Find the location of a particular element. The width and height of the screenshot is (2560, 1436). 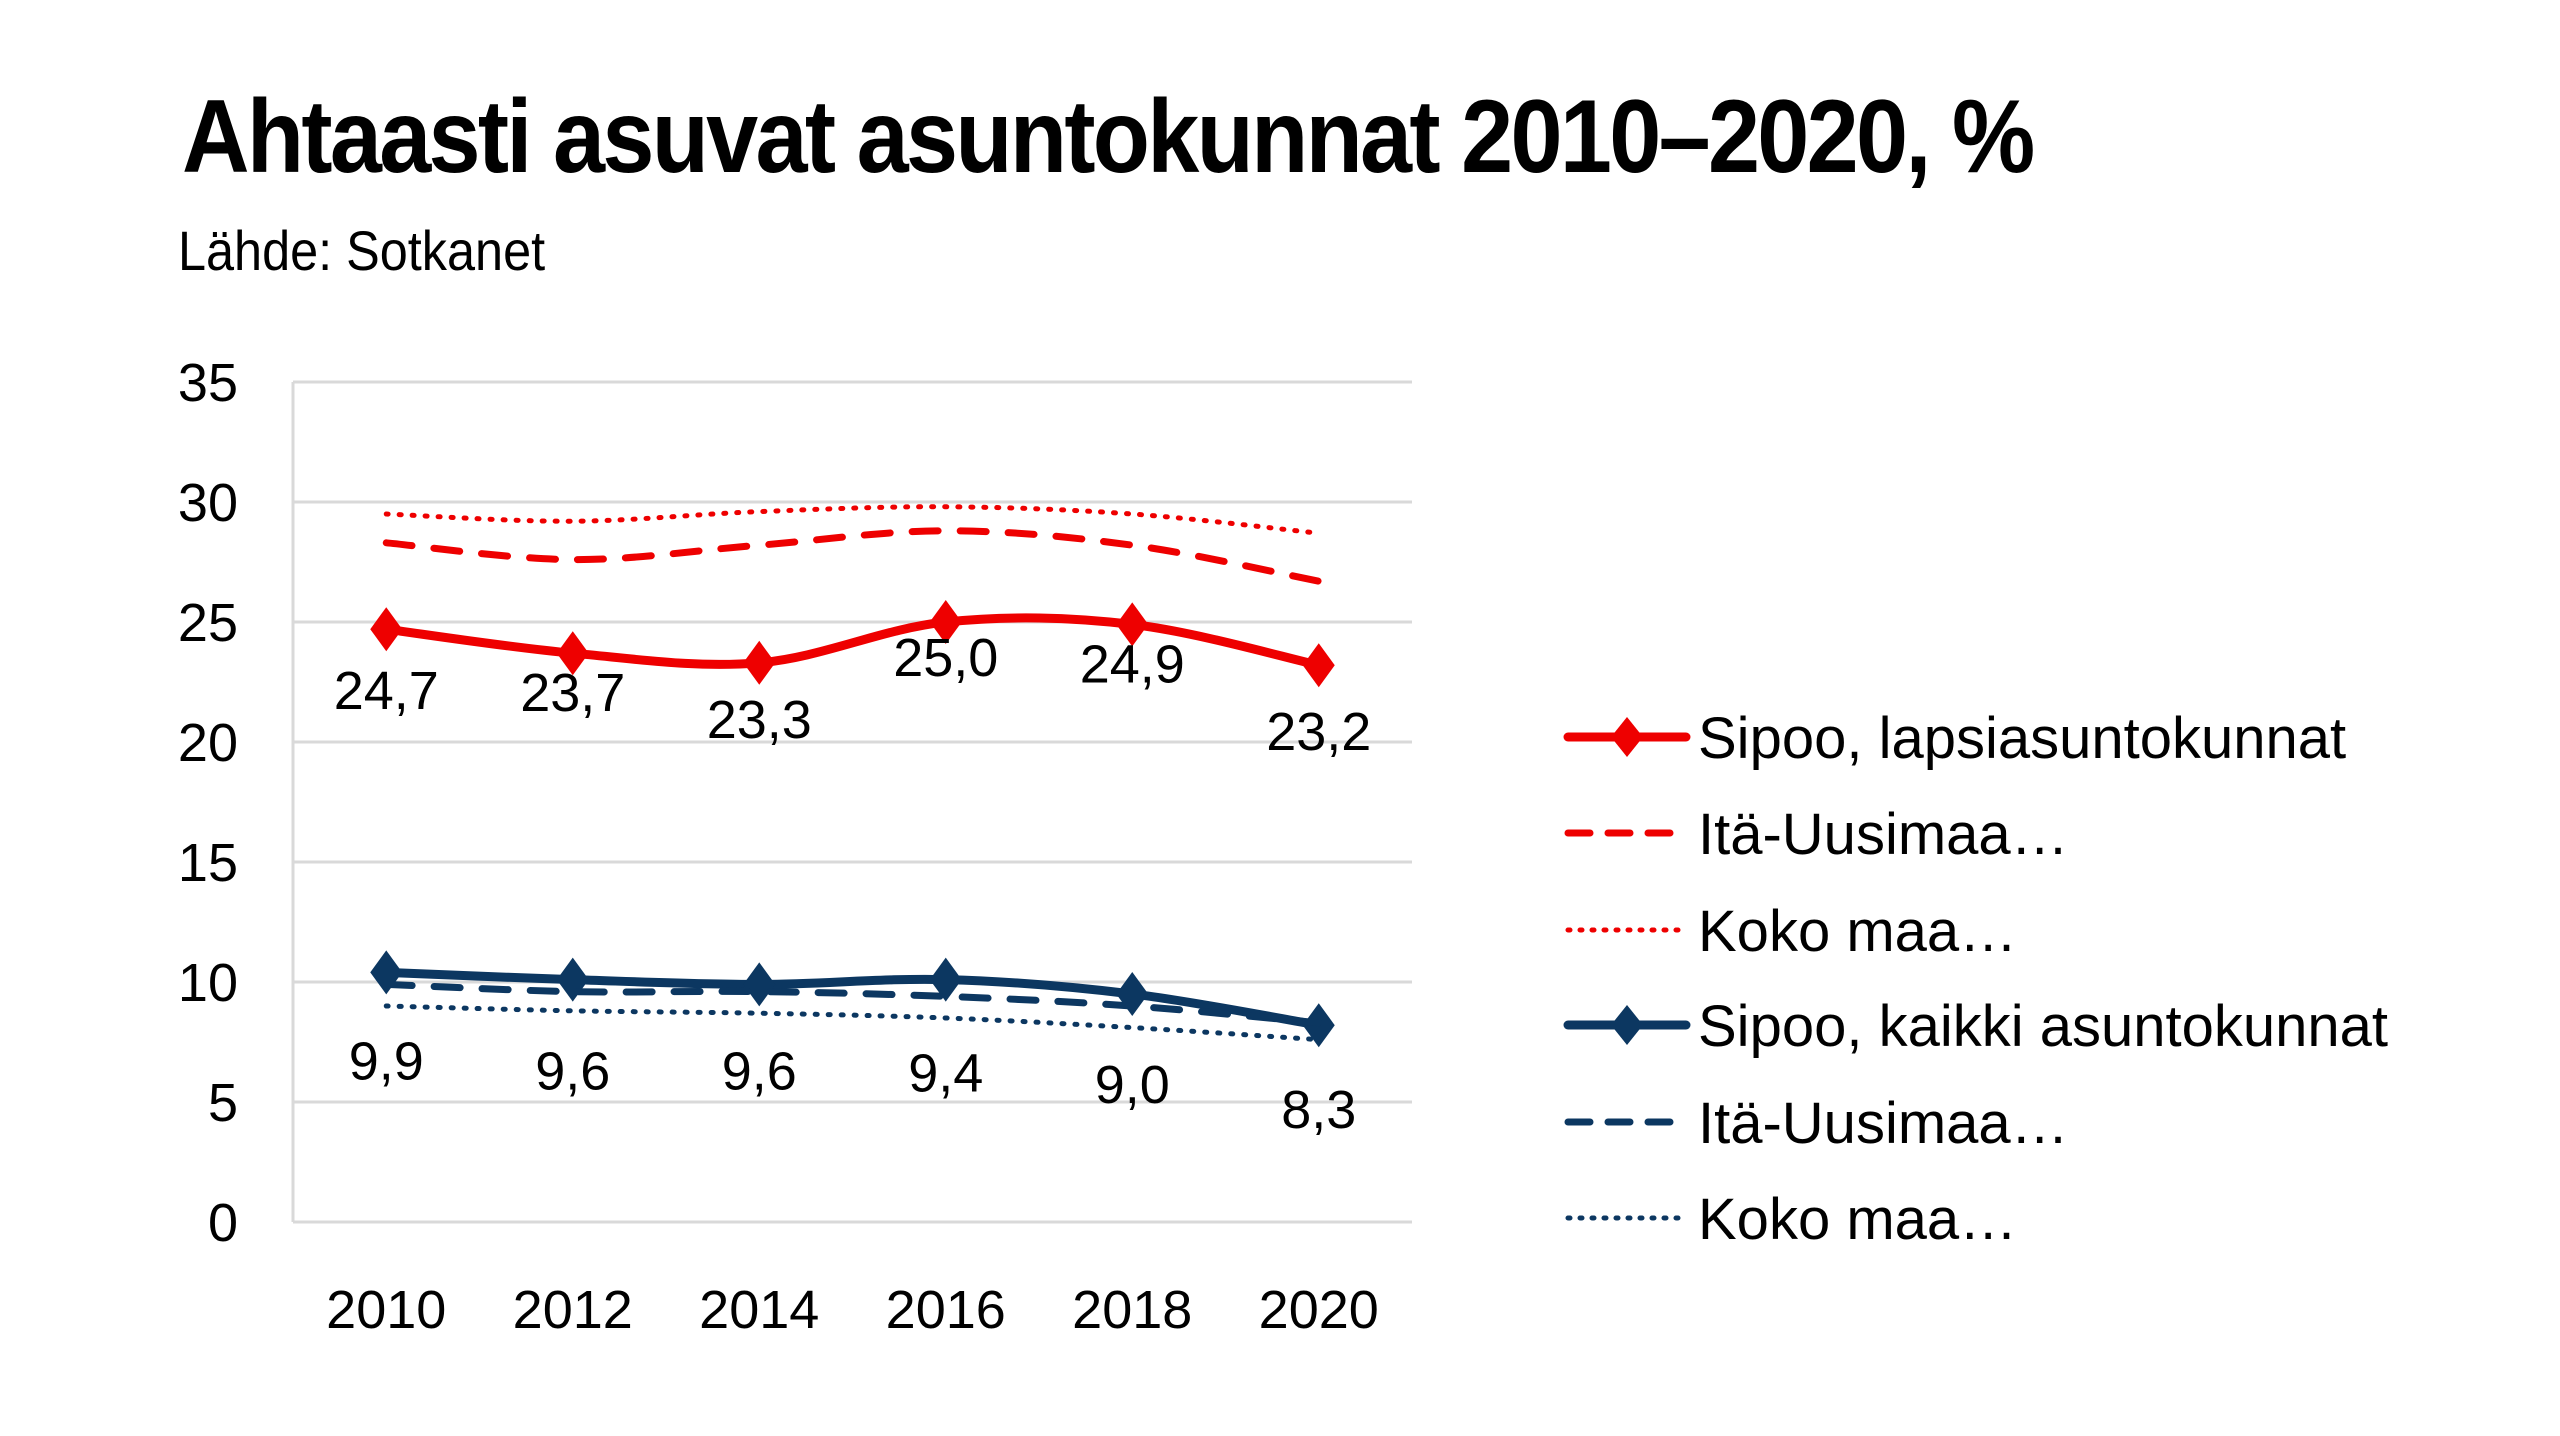

series-lines is located at coordinates (852, 776).